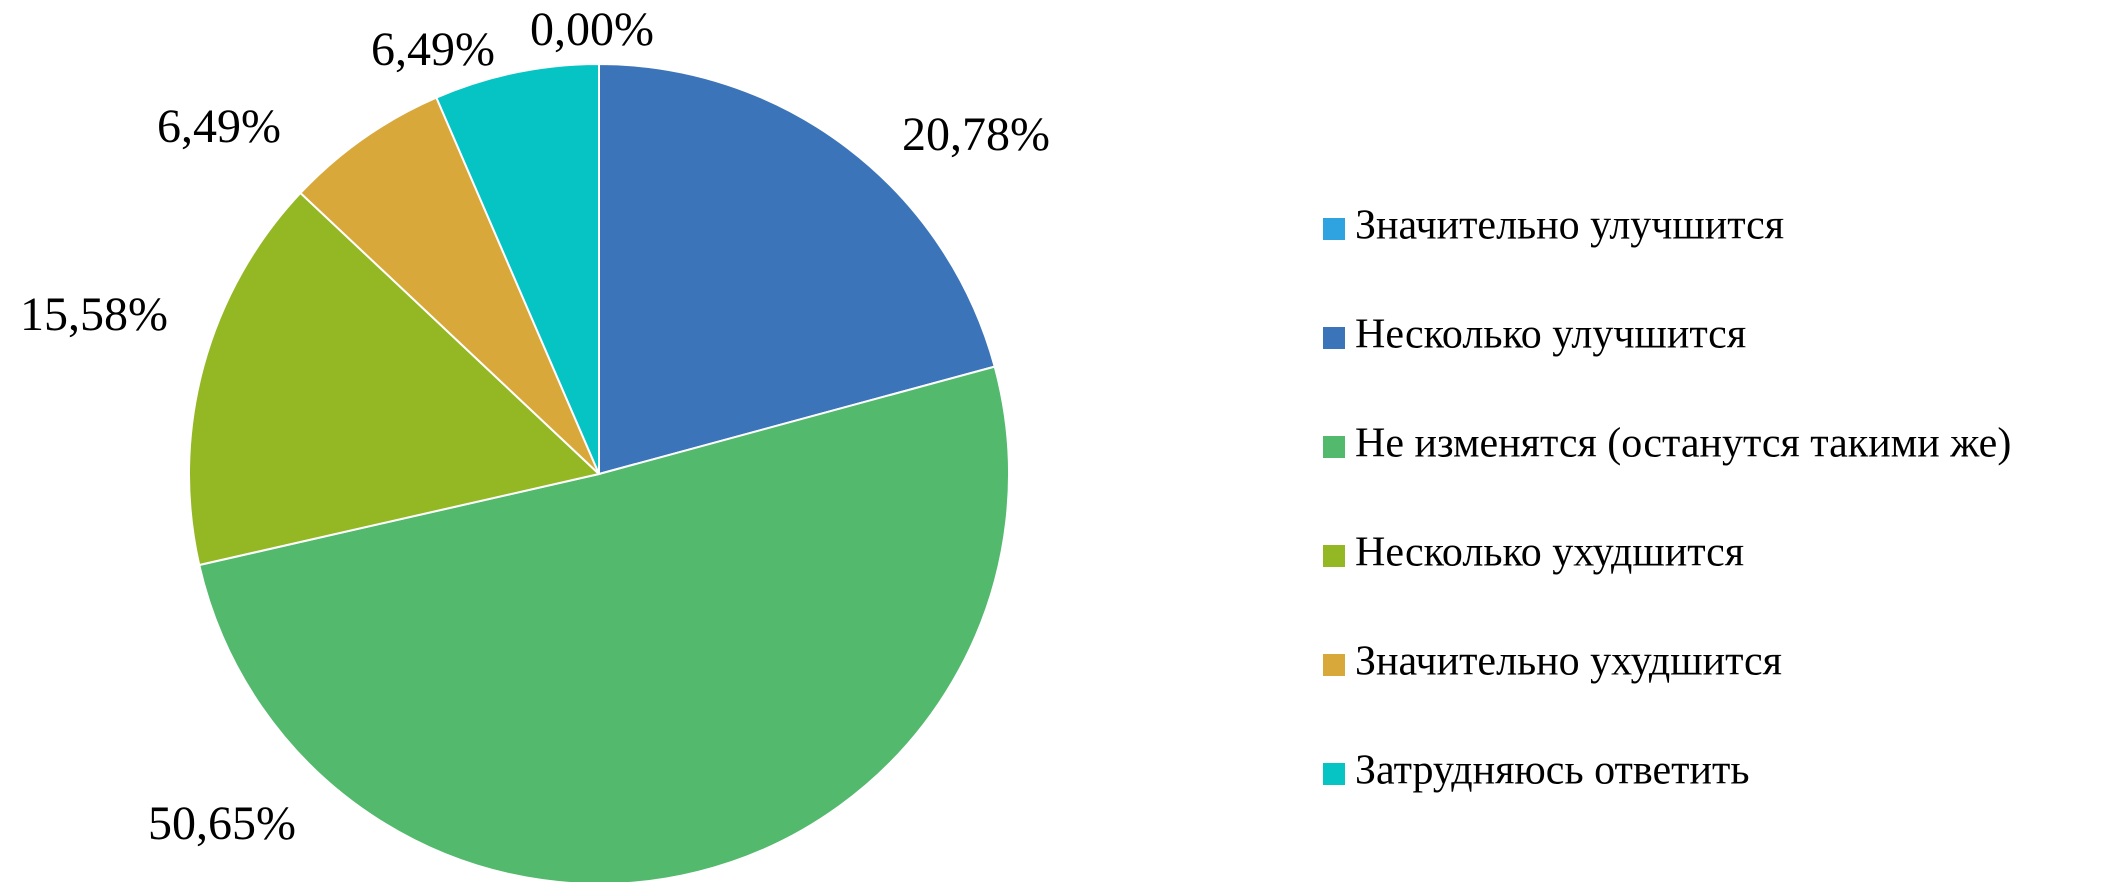 The image size is (2110, 882). What do you see at coordinates (1550, 335) in the screenshot?
I see `legend-label: Несколько улучшится` at bounding box center [1550, 335].